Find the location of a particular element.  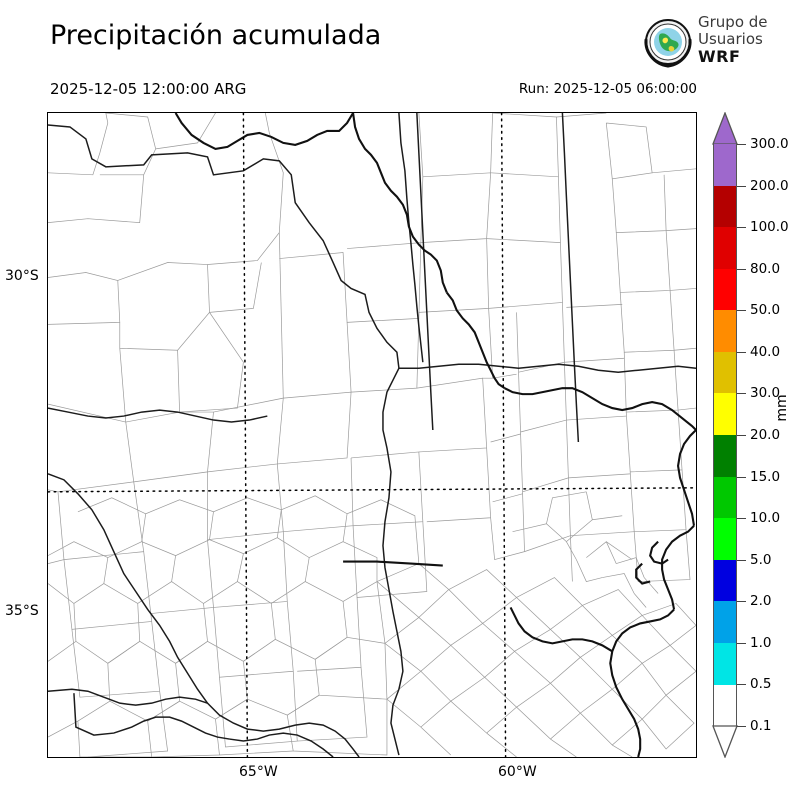

colorbar-tick-label: 5.0 is located at coordinates (761, 559).